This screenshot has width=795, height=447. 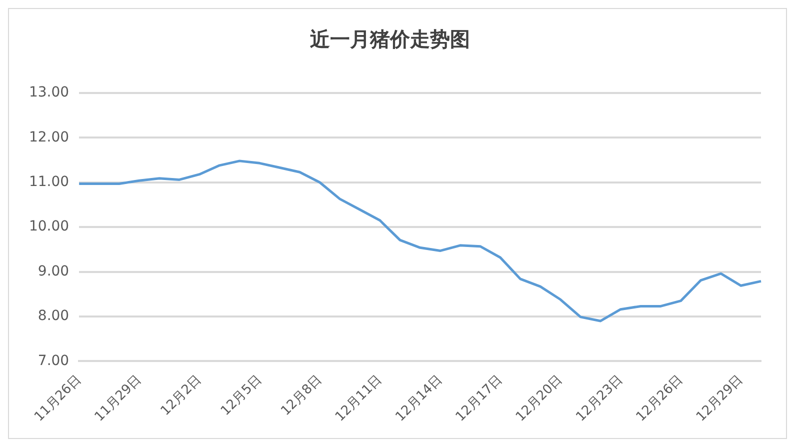 What do you see at coordinates (241, 395) in the screenshot?
I see `x-tick-label: 12月5日` at bounding box center [241, 395].